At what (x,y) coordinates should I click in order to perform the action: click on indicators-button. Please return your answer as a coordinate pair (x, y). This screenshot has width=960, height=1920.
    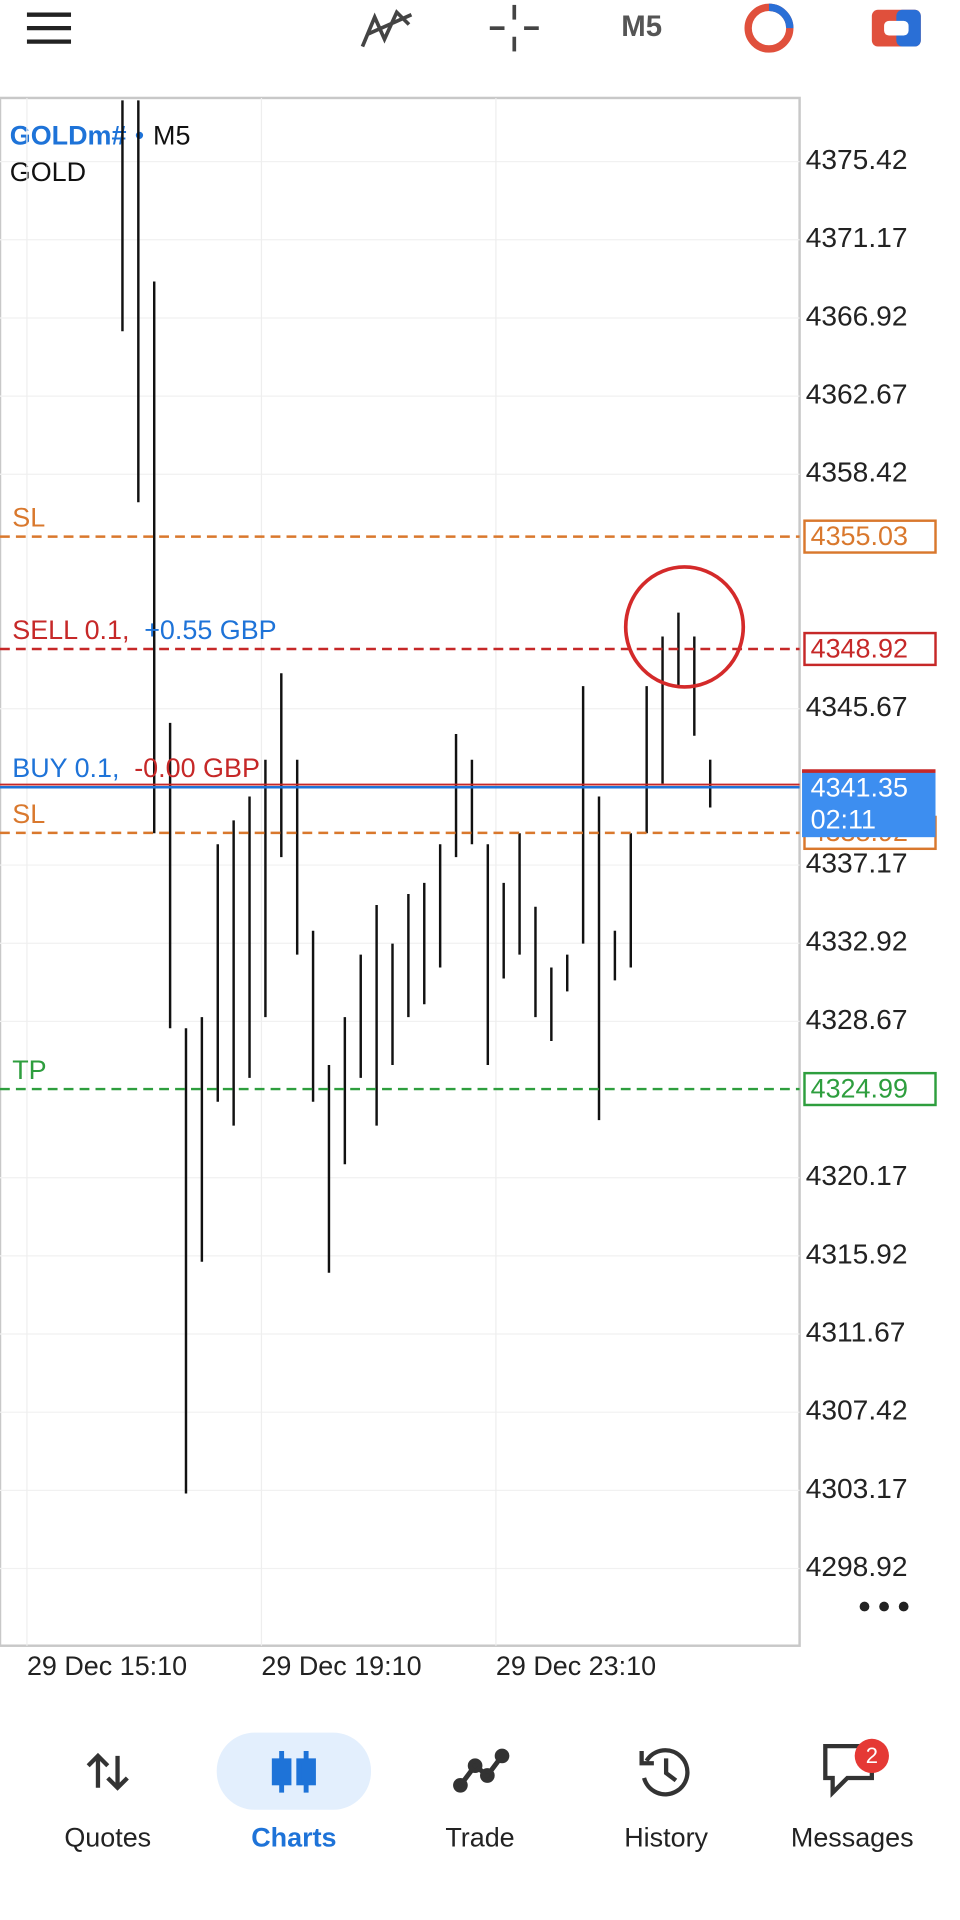
    Looking at the image, I should click on (386, 28).